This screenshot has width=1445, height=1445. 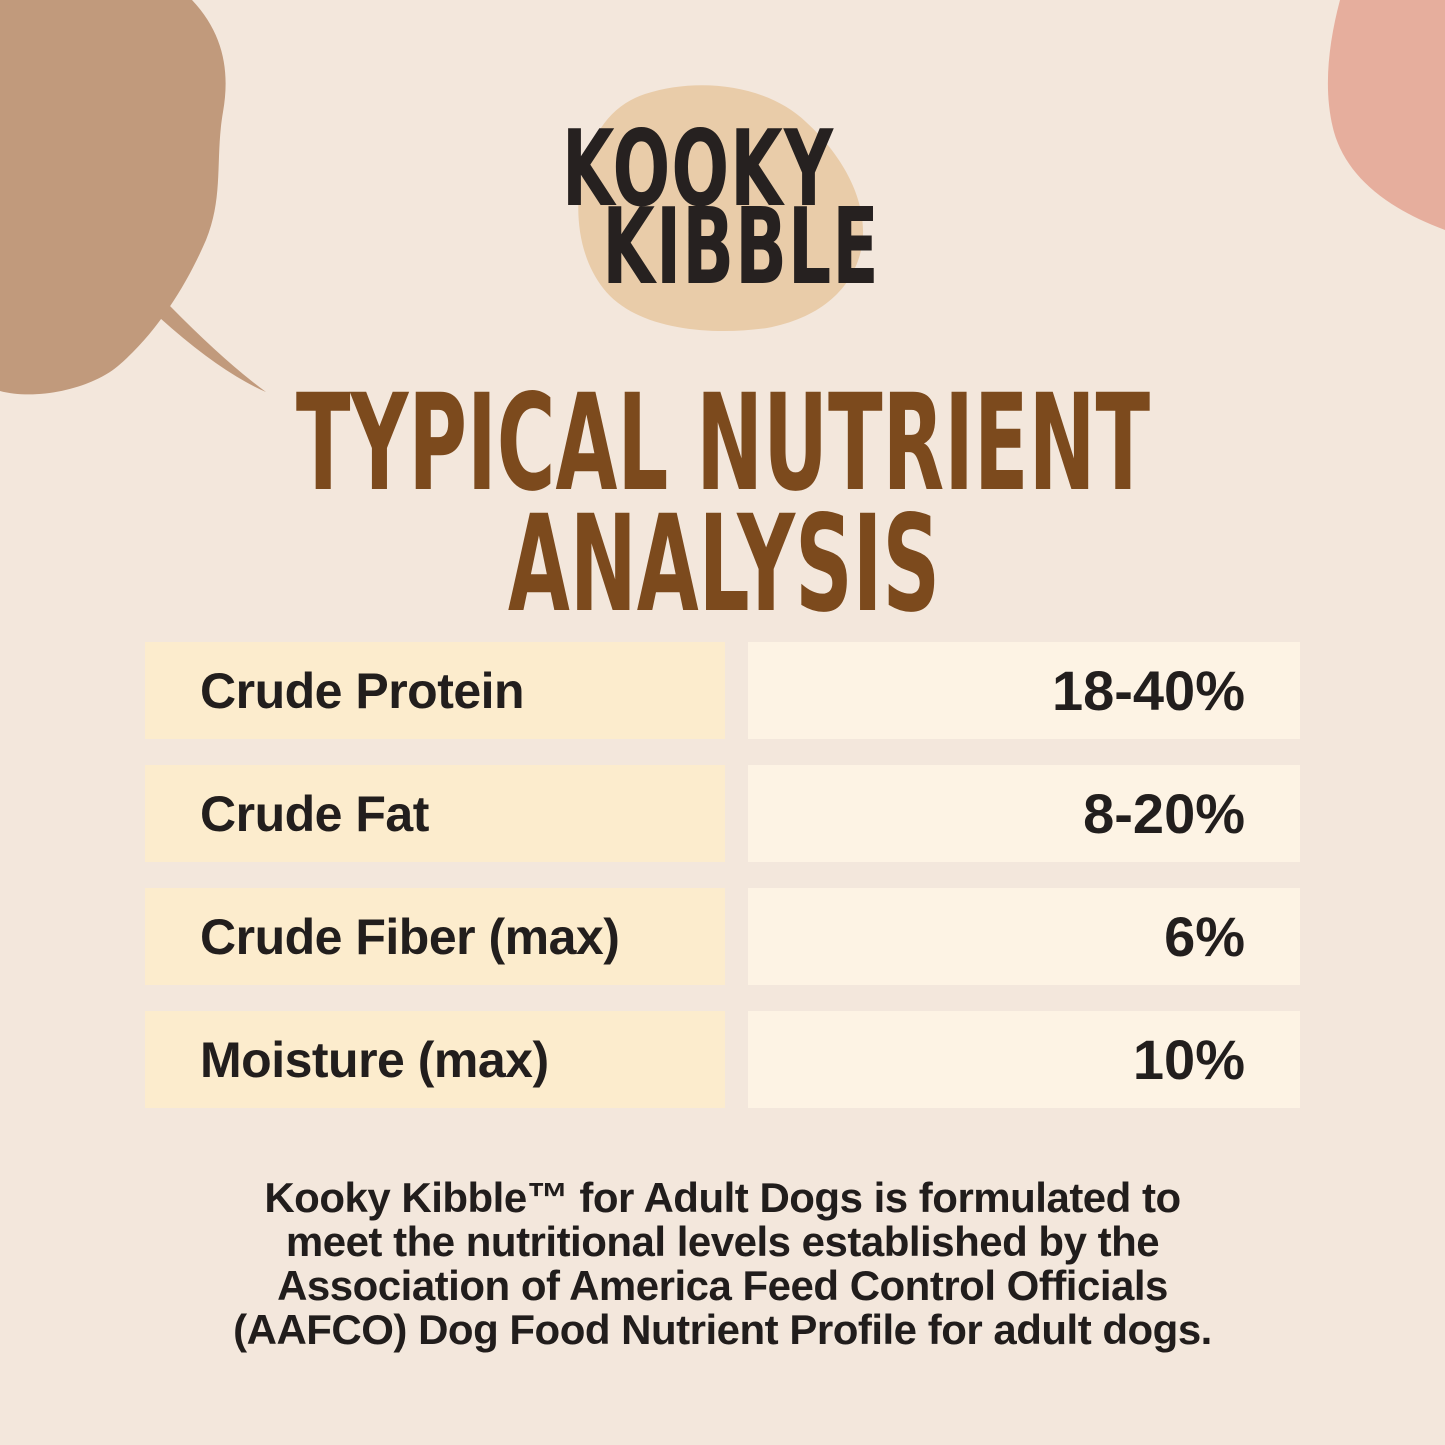 I want to click on table-row: Crude Fiber (max) 6%, so click(x=722, y=936).